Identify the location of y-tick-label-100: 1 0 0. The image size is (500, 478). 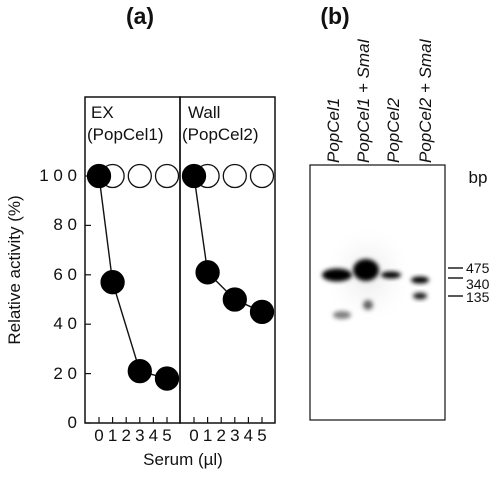
(58, 175).